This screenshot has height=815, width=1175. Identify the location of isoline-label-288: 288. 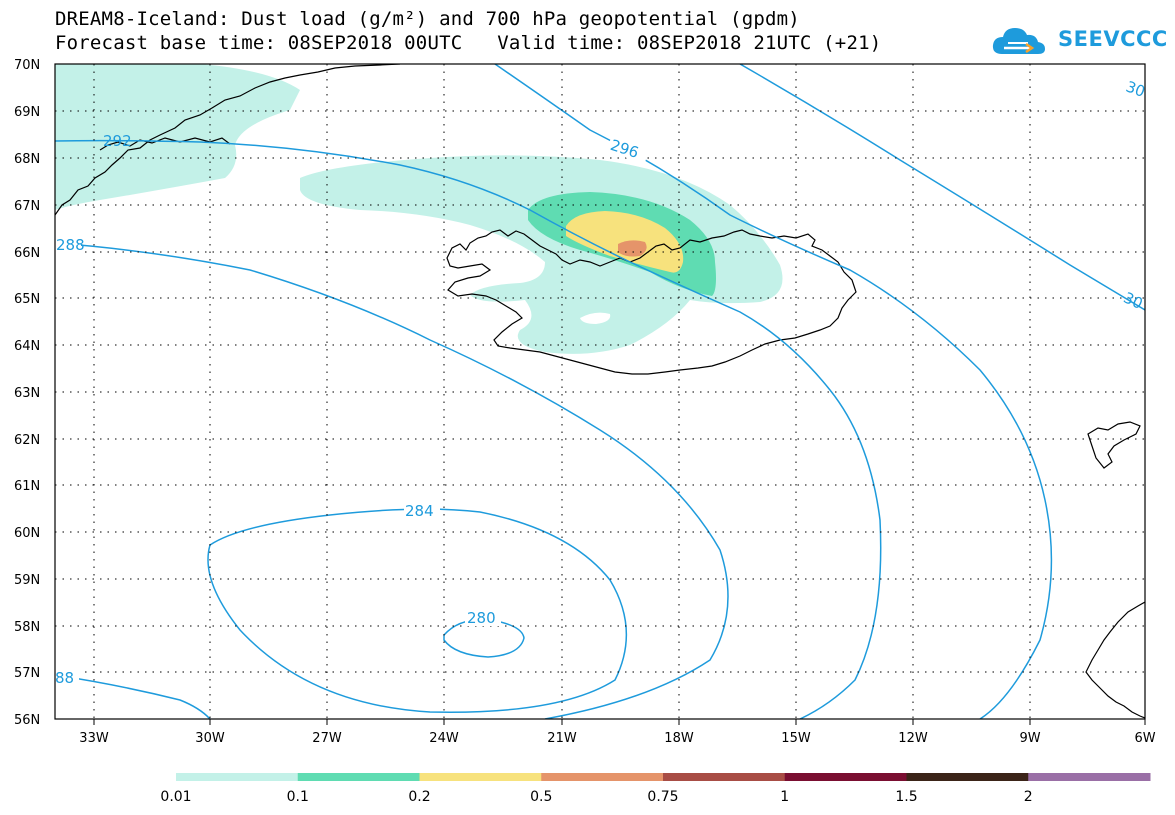
(70, 245).